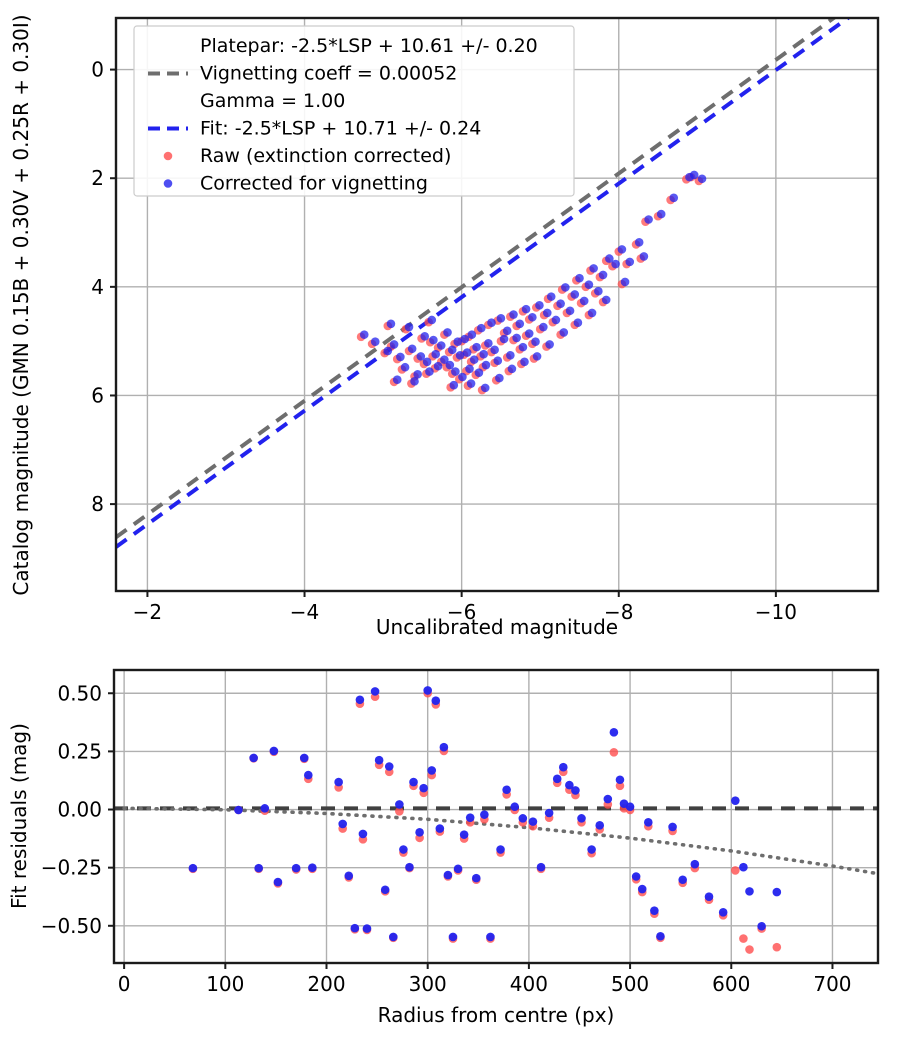 The height and width of the screenshot is (1050, 900). Describe the element at coordinates (79, 810) in the screenshot. I see `residuals-ytick-label: 0.00` at that location.